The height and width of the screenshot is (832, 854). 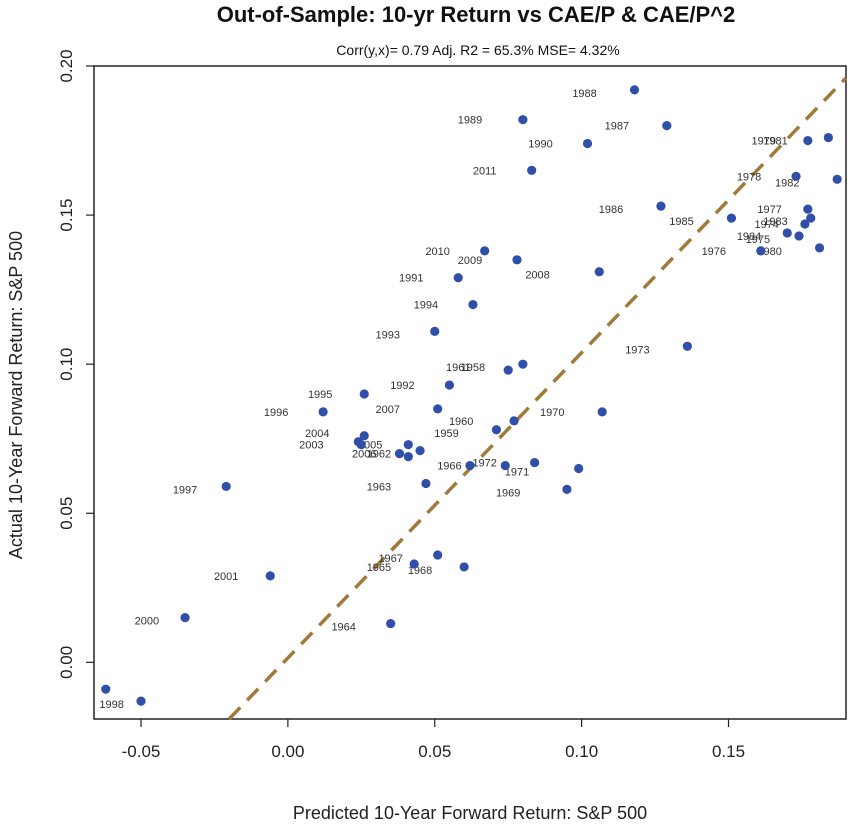 I want to click on x-axis: -0.05 0.00 0.05 0.10 0.15, so click(x=433, y=740).